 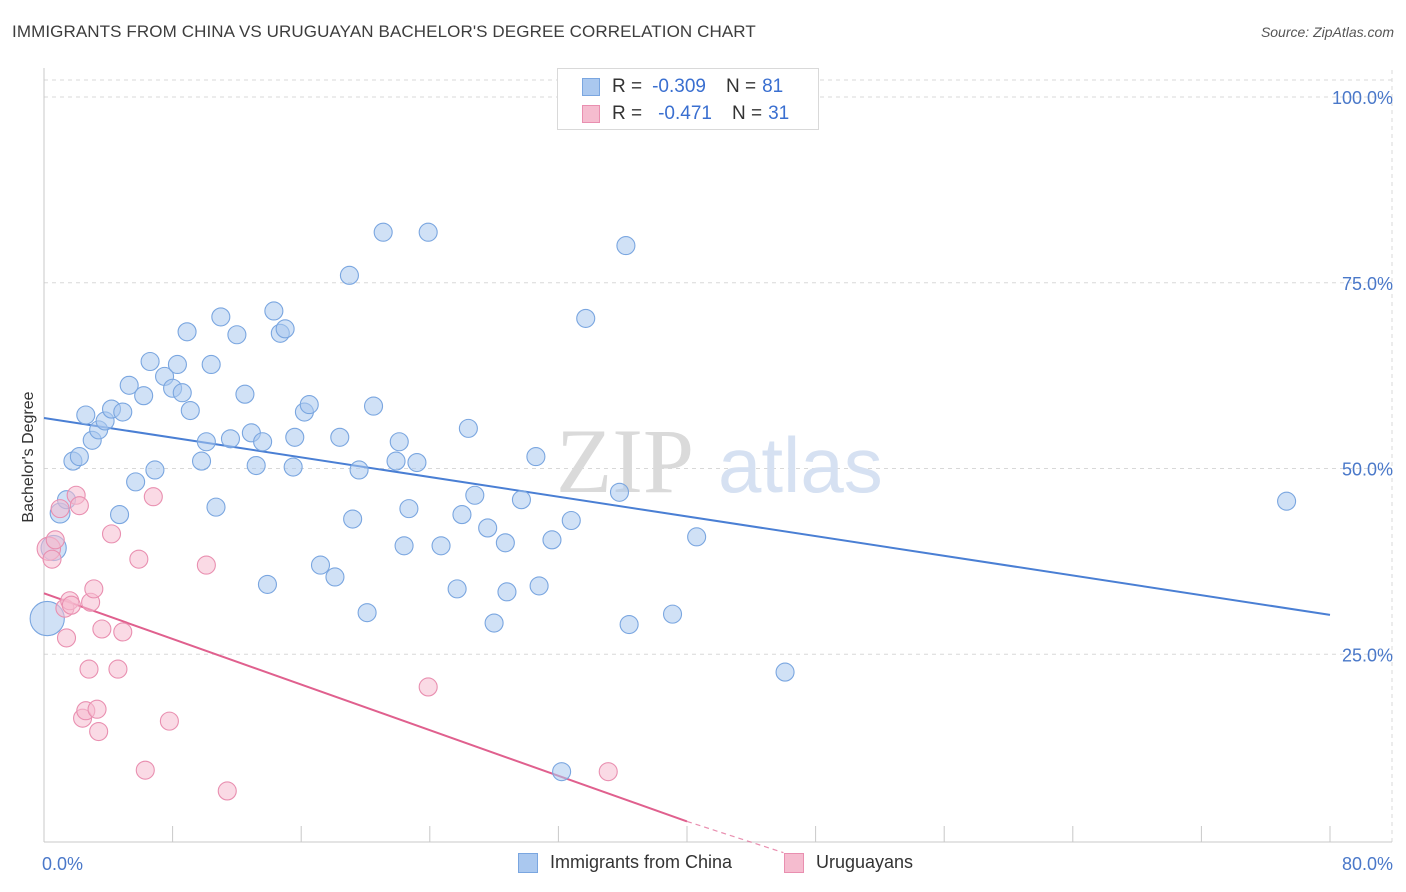 What do you see at coordinates (1327, 32) in the screenshot?
I see `source-credit: Source: ZipAtlas.com` at bounding box center [1327, 32].